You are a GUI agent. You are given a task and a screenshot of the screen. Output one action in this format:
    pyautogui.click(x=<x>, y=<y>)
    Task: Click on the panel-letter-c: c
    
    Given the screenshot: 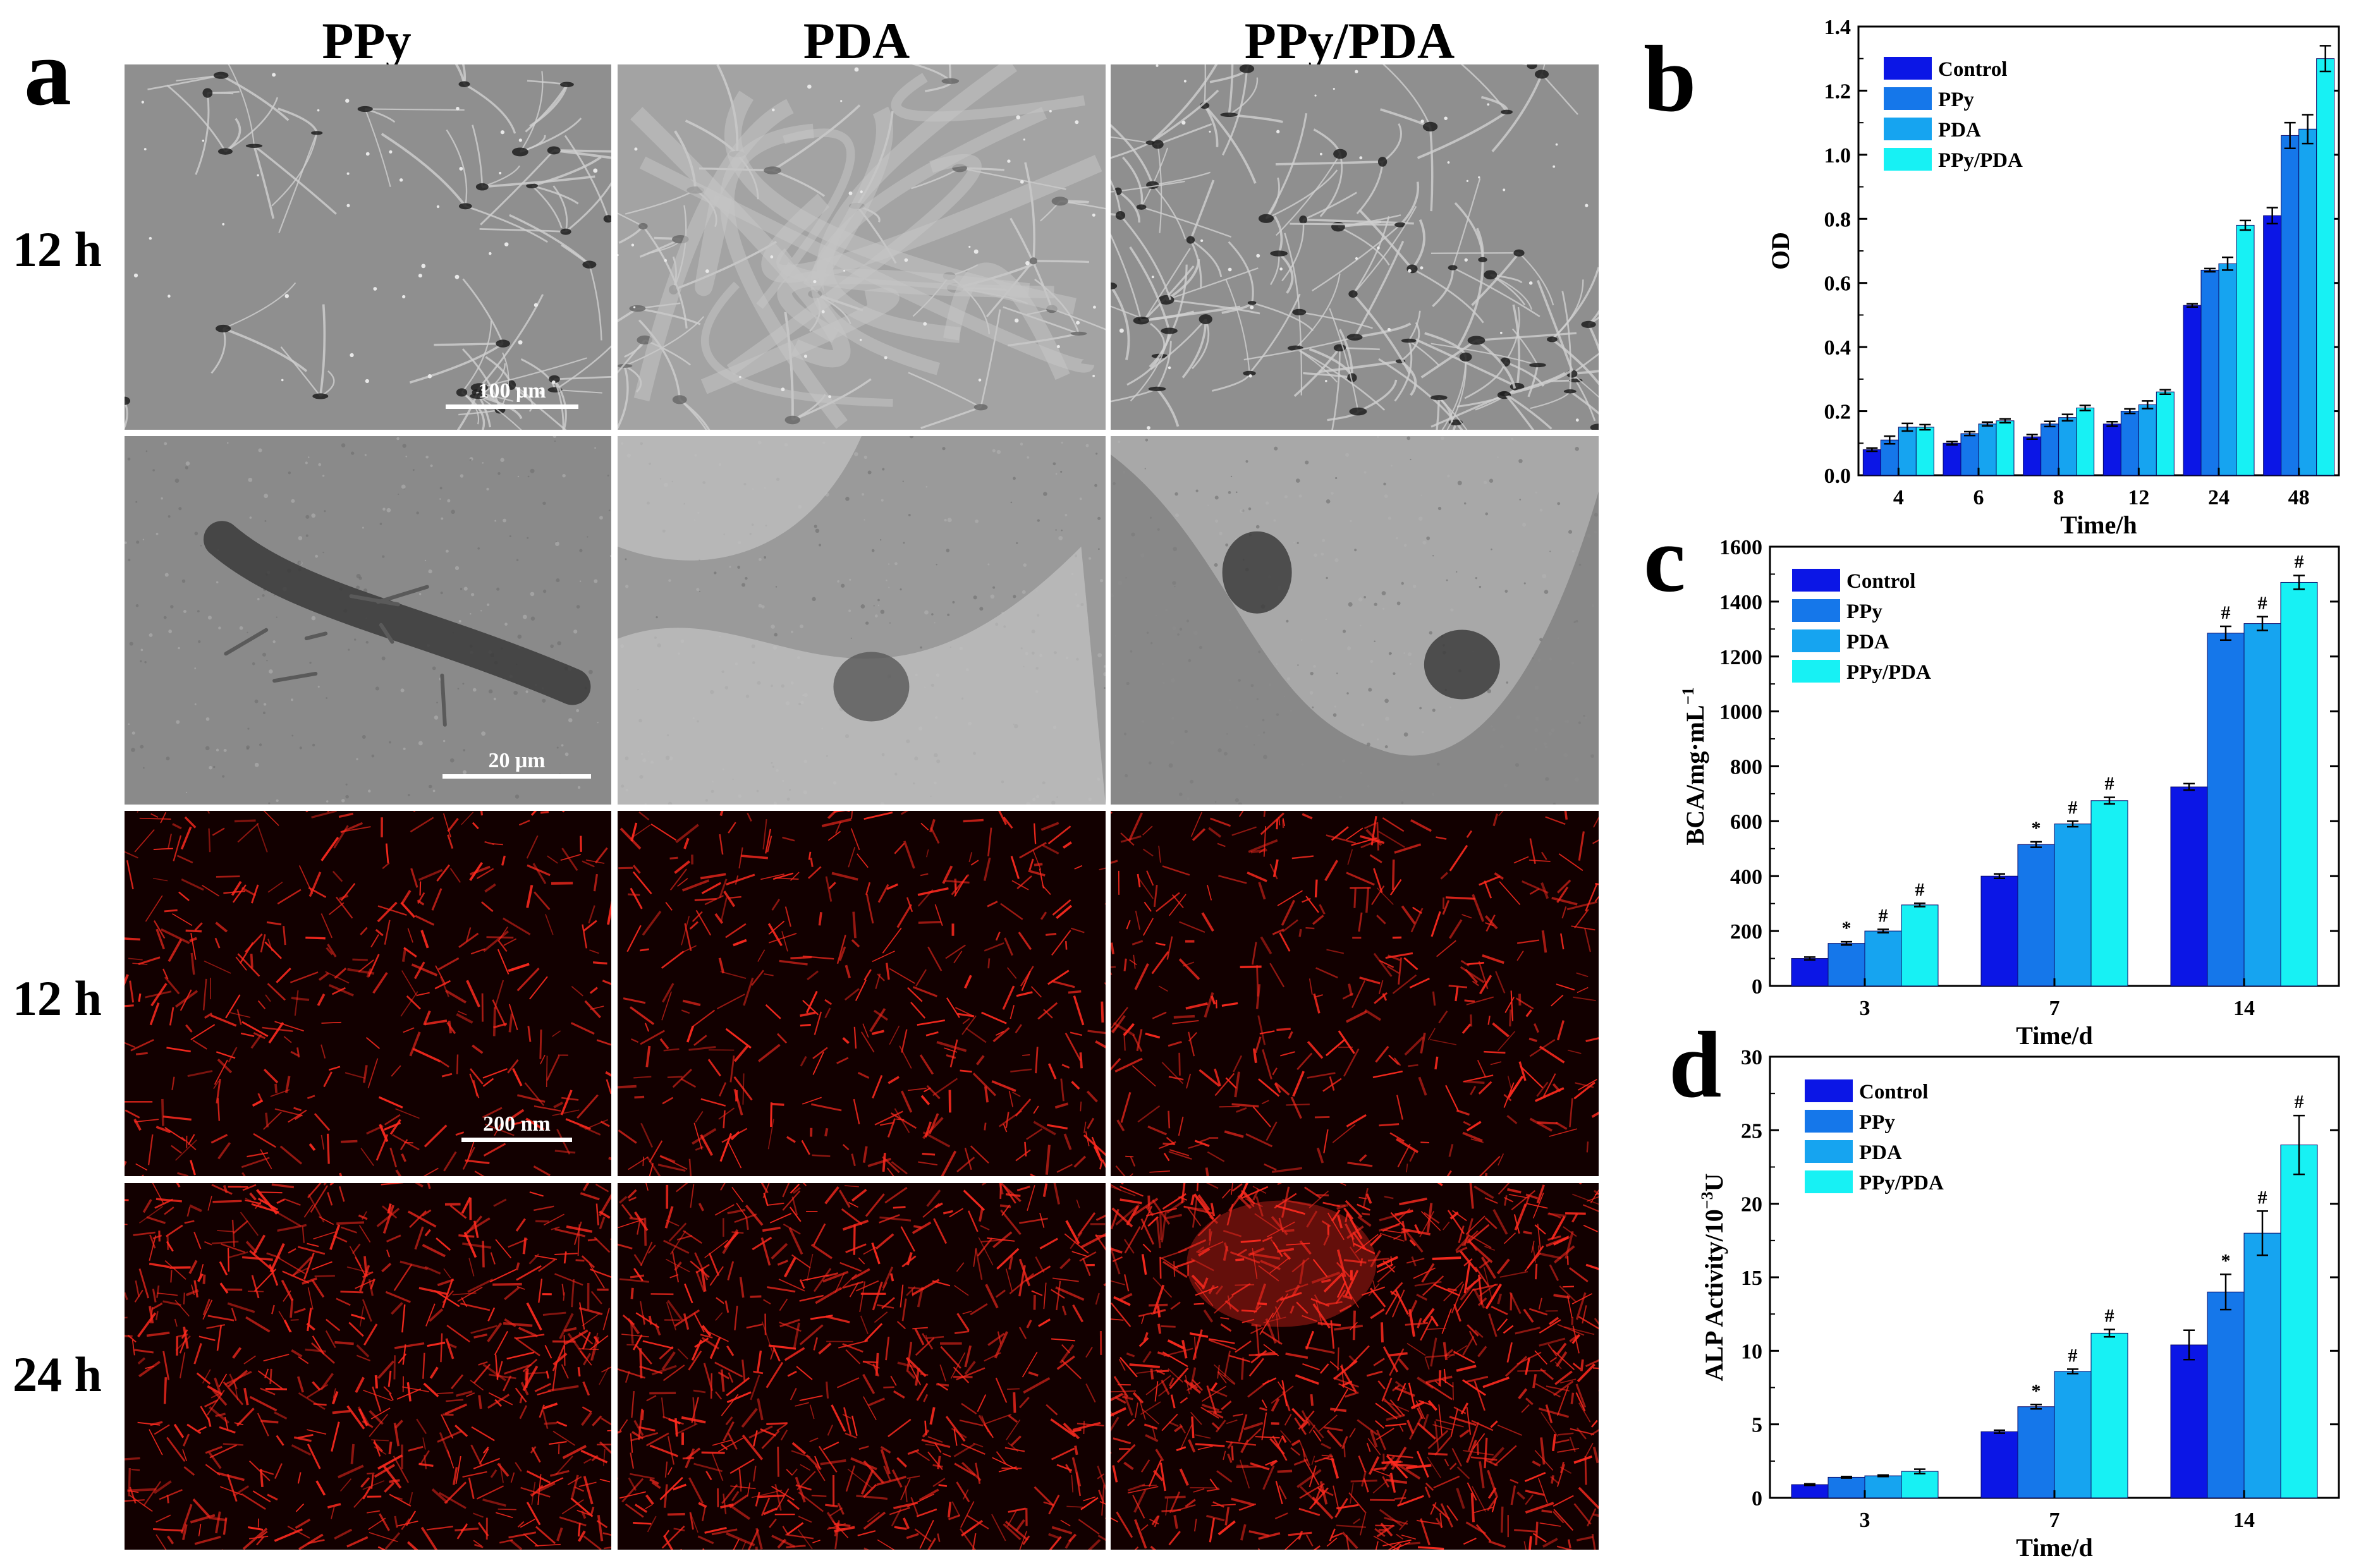 What is the action you would take?
    pyautogui.click(x=1665, y=559)
    